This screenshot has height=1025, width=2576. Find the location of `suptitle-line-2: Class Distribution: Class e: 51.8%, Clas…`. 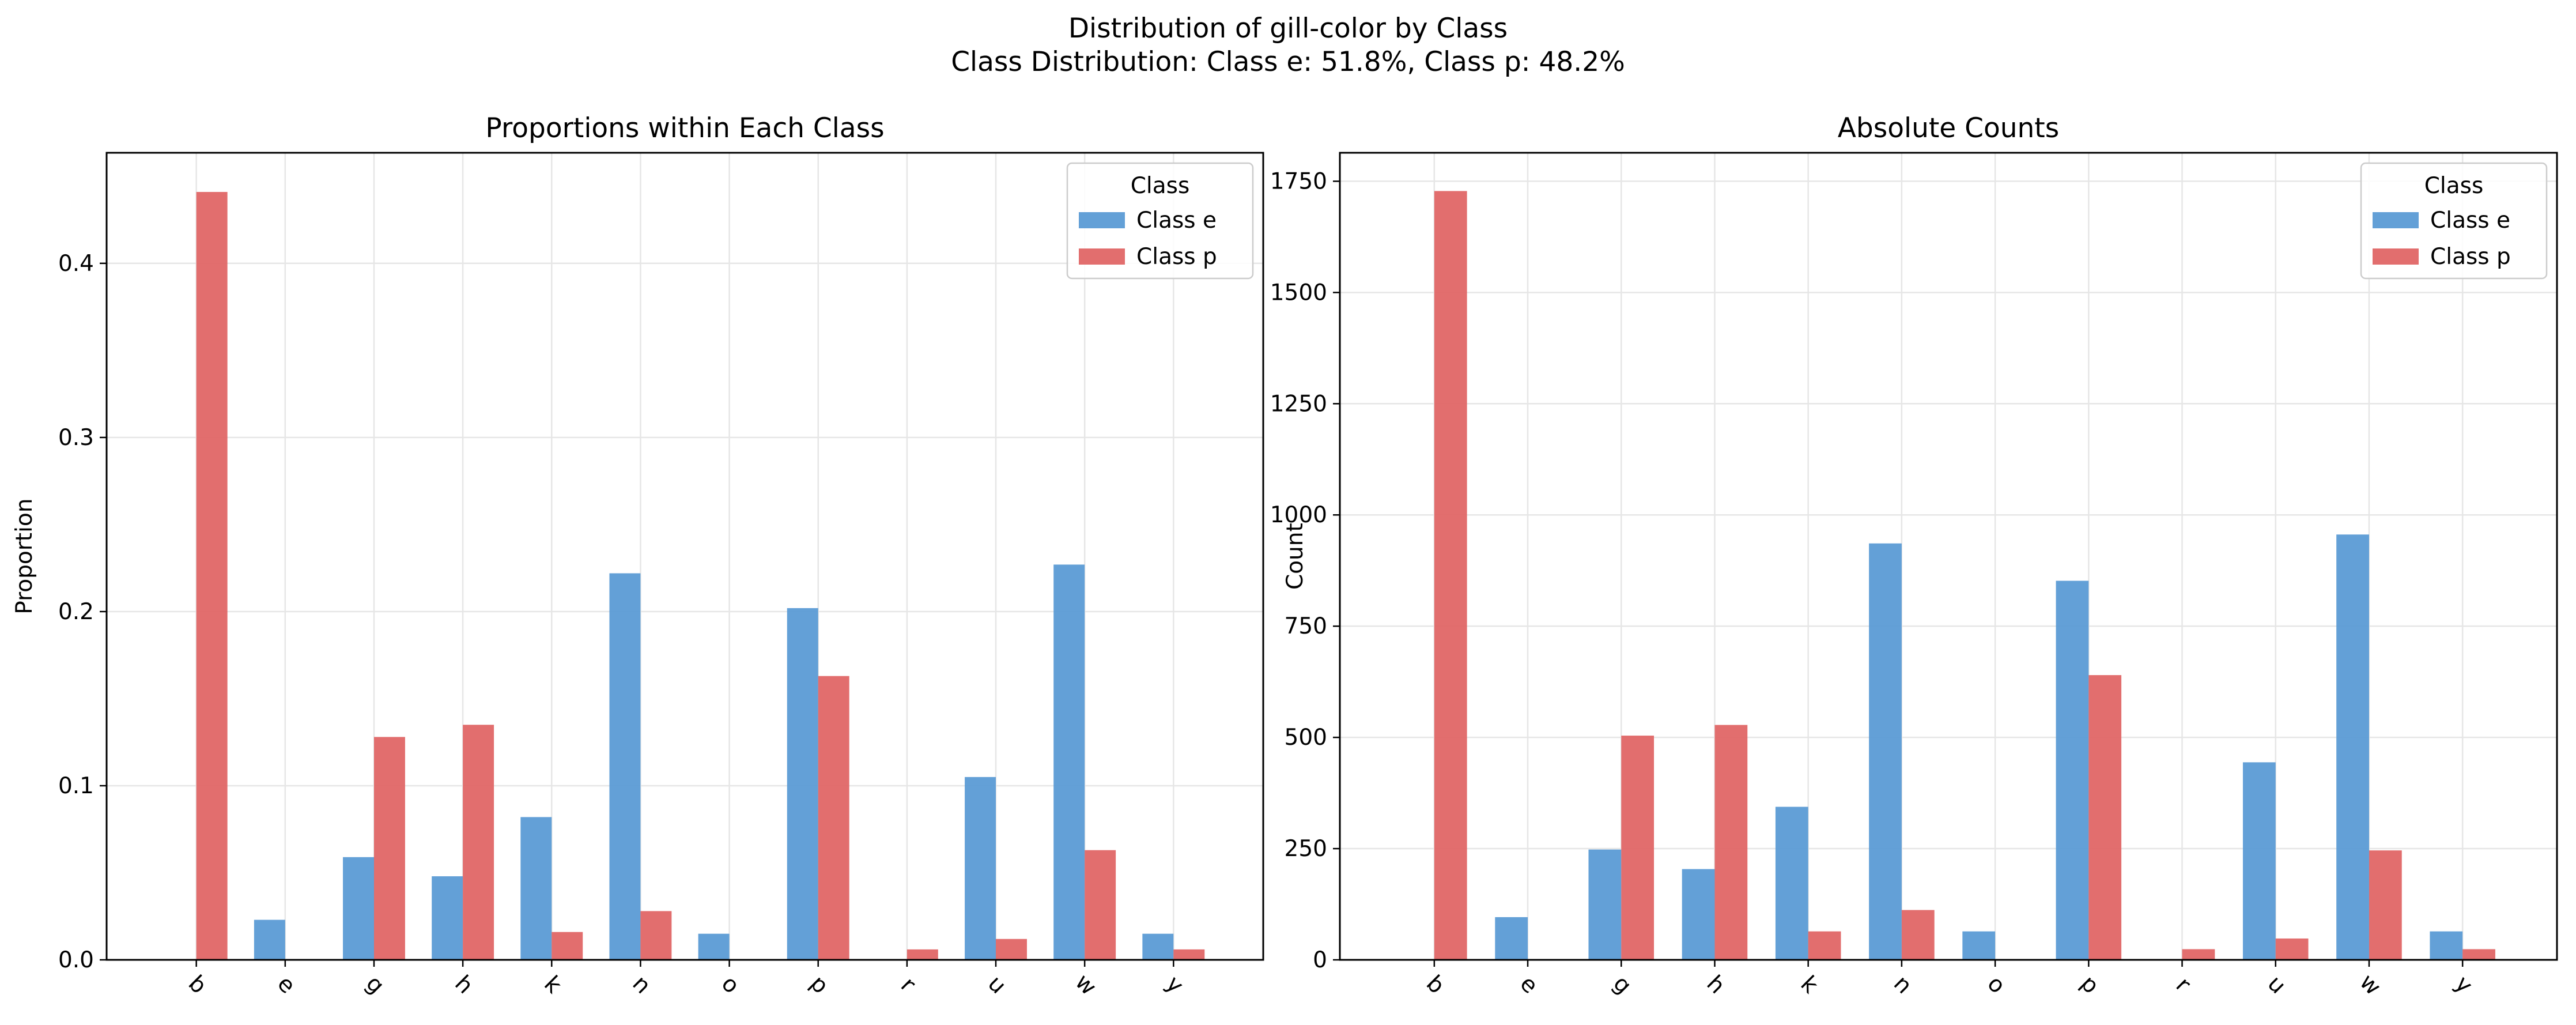

suptitle-line-2: Class Distribution: Class e: 51.8%, Clas… is located at coordinates (1288, 62).